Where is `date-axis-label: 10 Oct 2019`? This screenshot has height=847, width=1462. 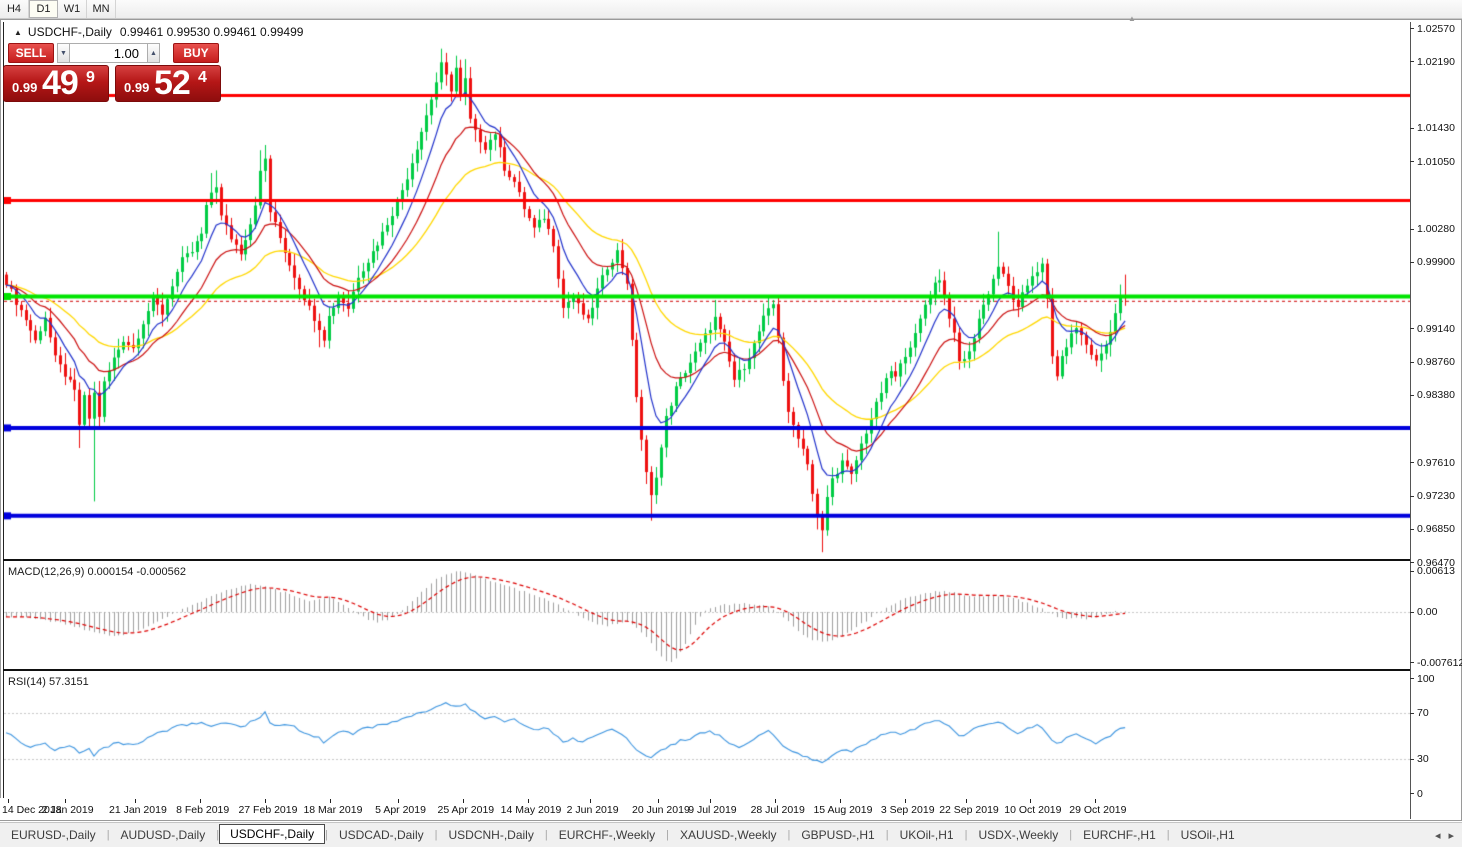
date-axis-label: 10 Oct 2019 is located at coordinates (1033, 810).